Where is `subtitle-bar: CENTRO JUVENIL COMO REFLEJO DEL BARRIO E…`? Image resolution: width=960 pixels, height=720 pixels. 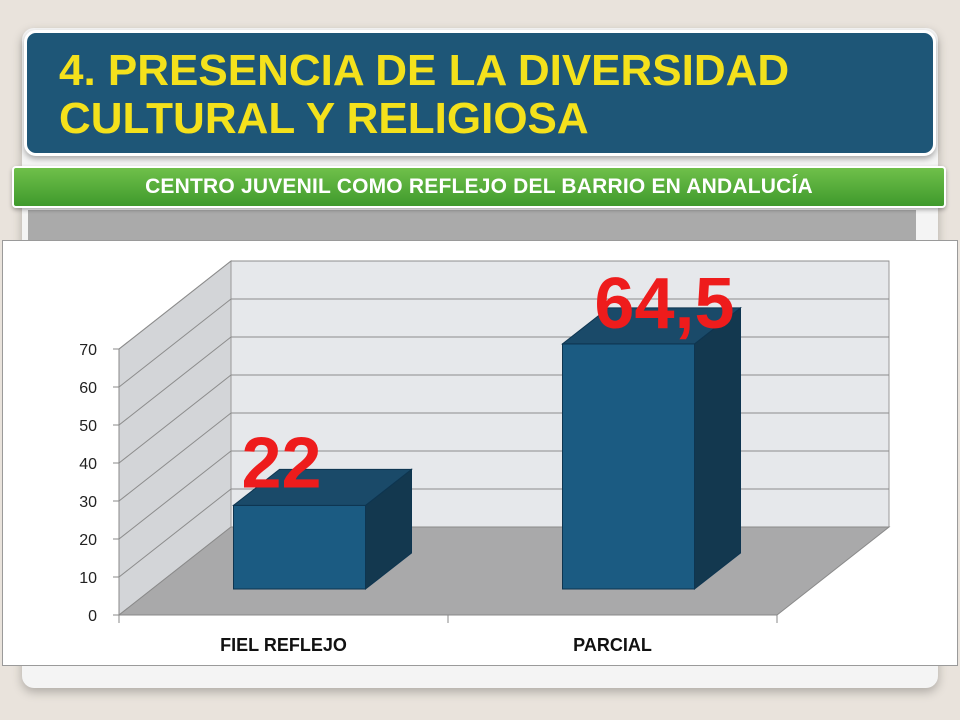 subtitle-bar: CENTRO JUVENIL COMO REFLEJO DEL BARRIO E… is located at coordinates (479, 187).